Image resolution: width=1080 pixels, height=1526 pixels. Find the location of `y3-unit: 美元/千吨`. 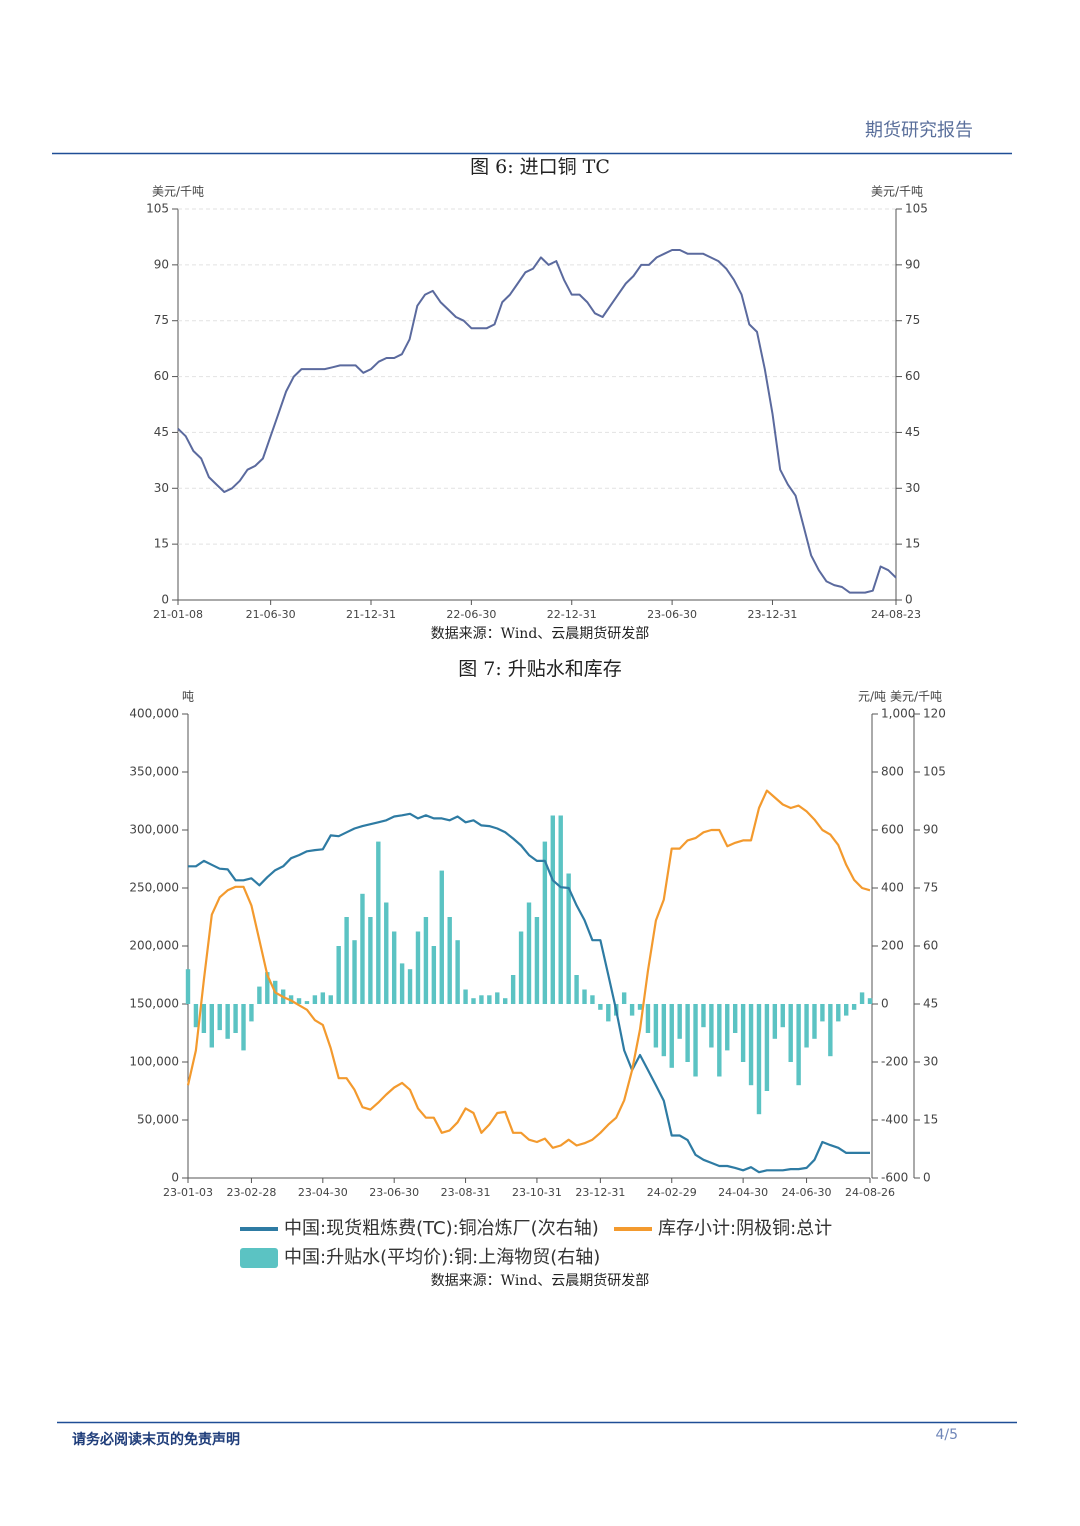

y3-unit: 美元/千吨 is located at coordinates (916, 697).